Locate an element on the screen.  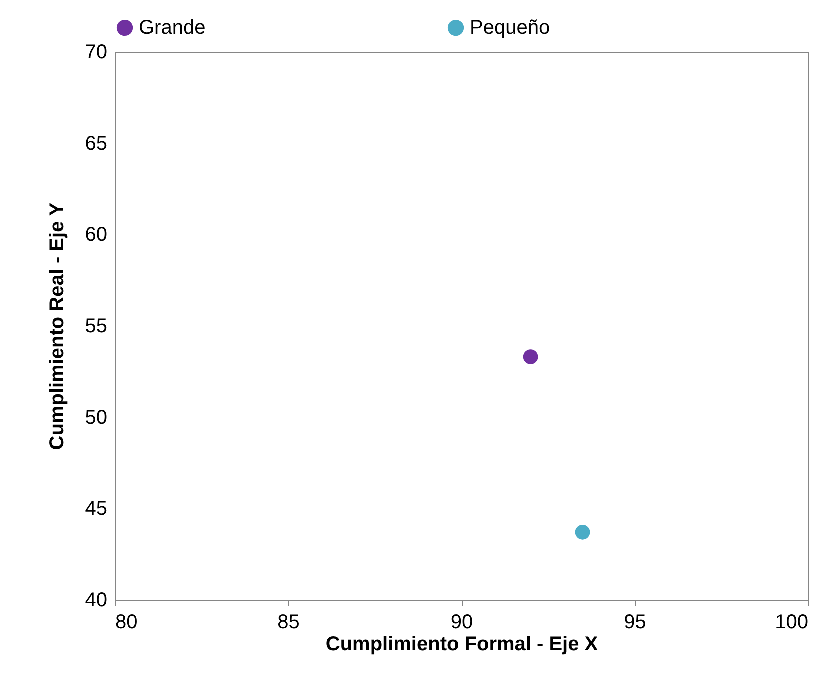
y-axis-title: Cumplimiento Real - Eje Y is located at coordinates (57, 326).